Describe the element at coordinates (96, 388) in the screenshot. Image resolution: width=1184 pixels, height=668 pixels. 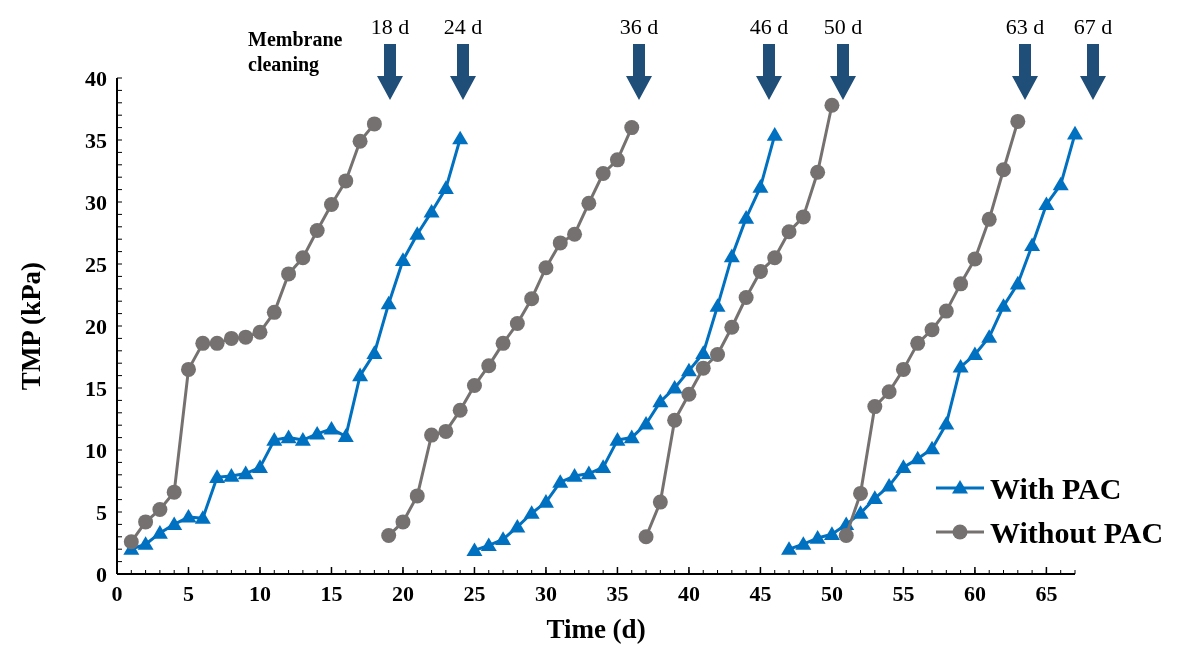
I see `y-tick-label: 15` at that location.